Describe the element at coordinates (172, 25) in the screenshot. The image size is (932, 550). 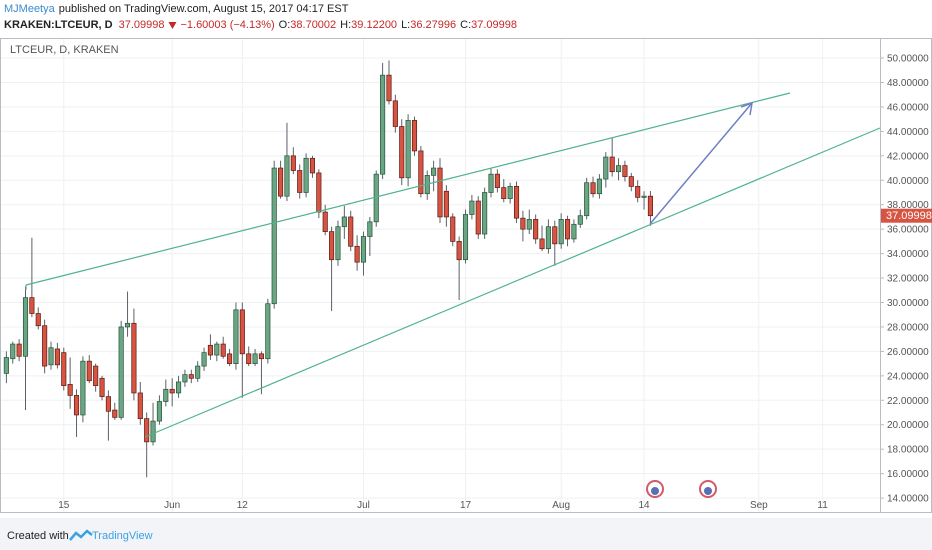
I see `down-arrow` at that location.